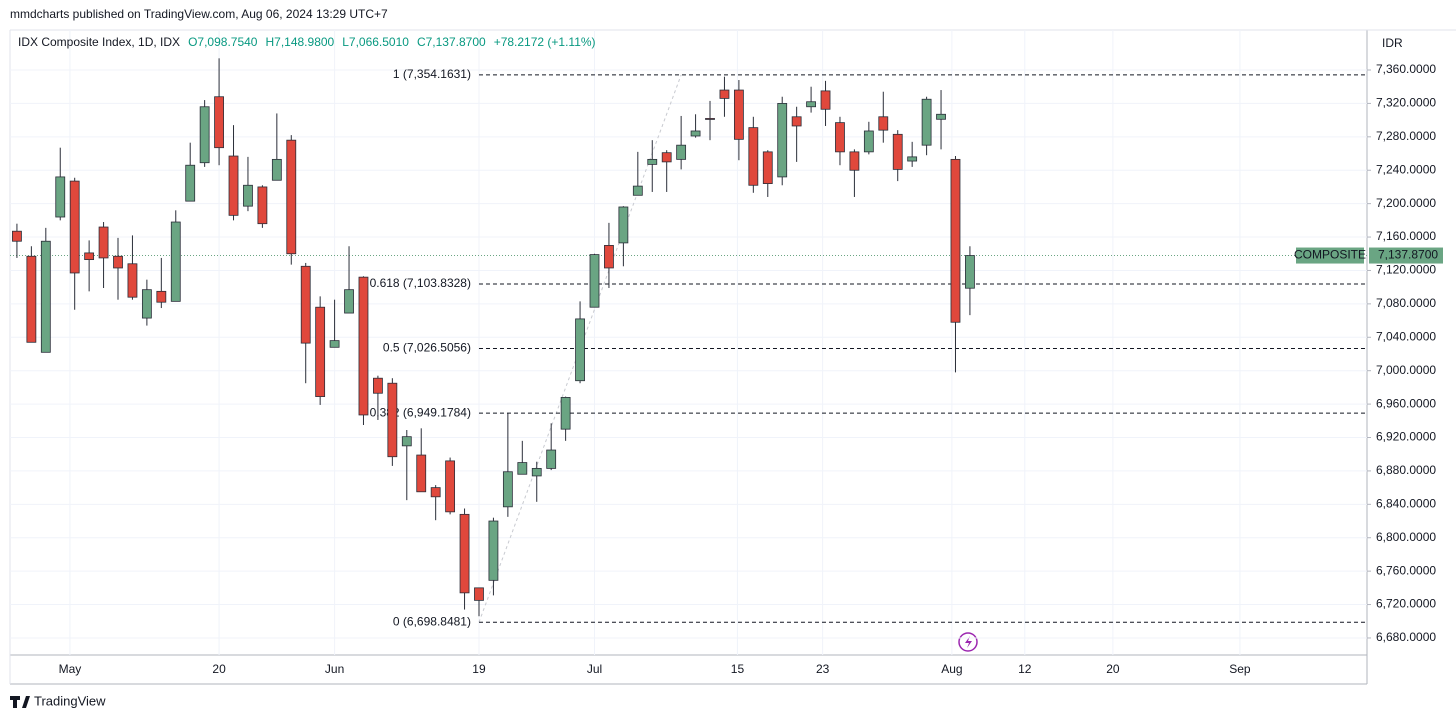  Describe the element at coordinates (738, 669) in the screenshot. I see `x-tick-label: 15` at that location.